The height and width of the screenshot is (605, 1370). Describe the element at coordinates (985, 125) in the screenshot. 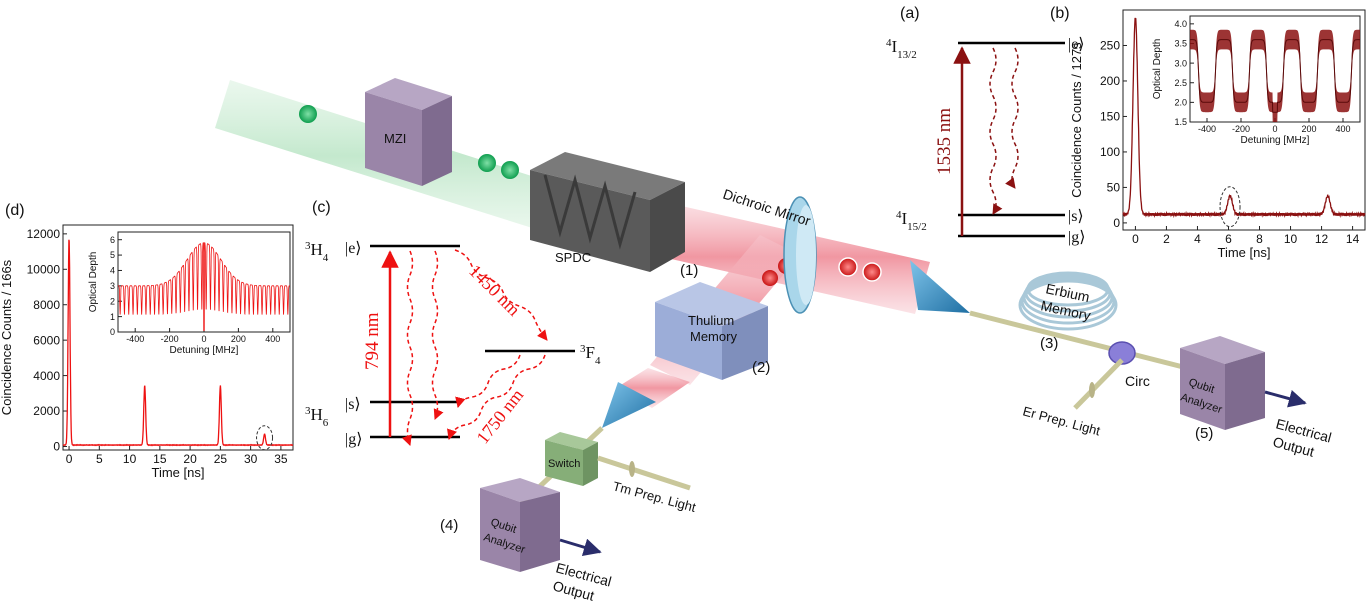

I see `level-diagram-a: (a) 4I13/2 4I15/2 |e⟩ |s⟩ |g⟩ 1535 nm` at that location.